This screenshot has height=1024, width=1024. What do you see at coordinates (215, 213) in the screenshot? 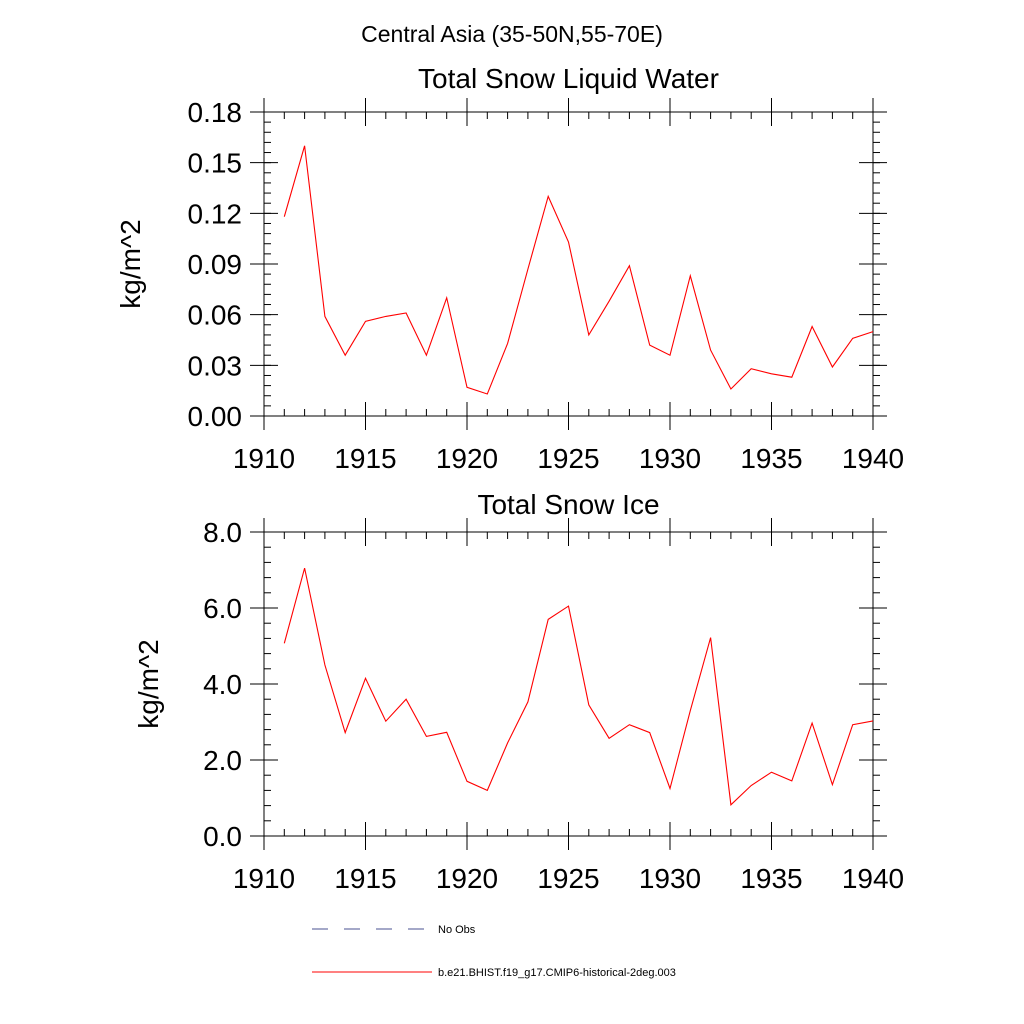
I see `y-tick-label: 0.12` at bounding box center [215, 213].